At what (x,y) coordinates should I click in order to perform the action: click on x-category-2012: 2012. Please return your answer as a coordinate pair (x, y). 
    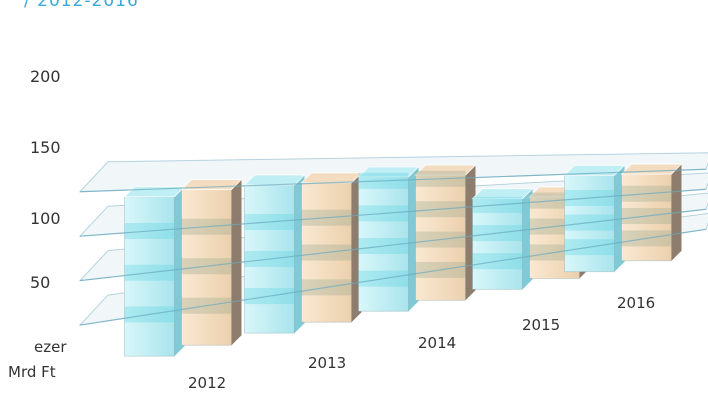
    Looking at the image, I should click on (207, 383).